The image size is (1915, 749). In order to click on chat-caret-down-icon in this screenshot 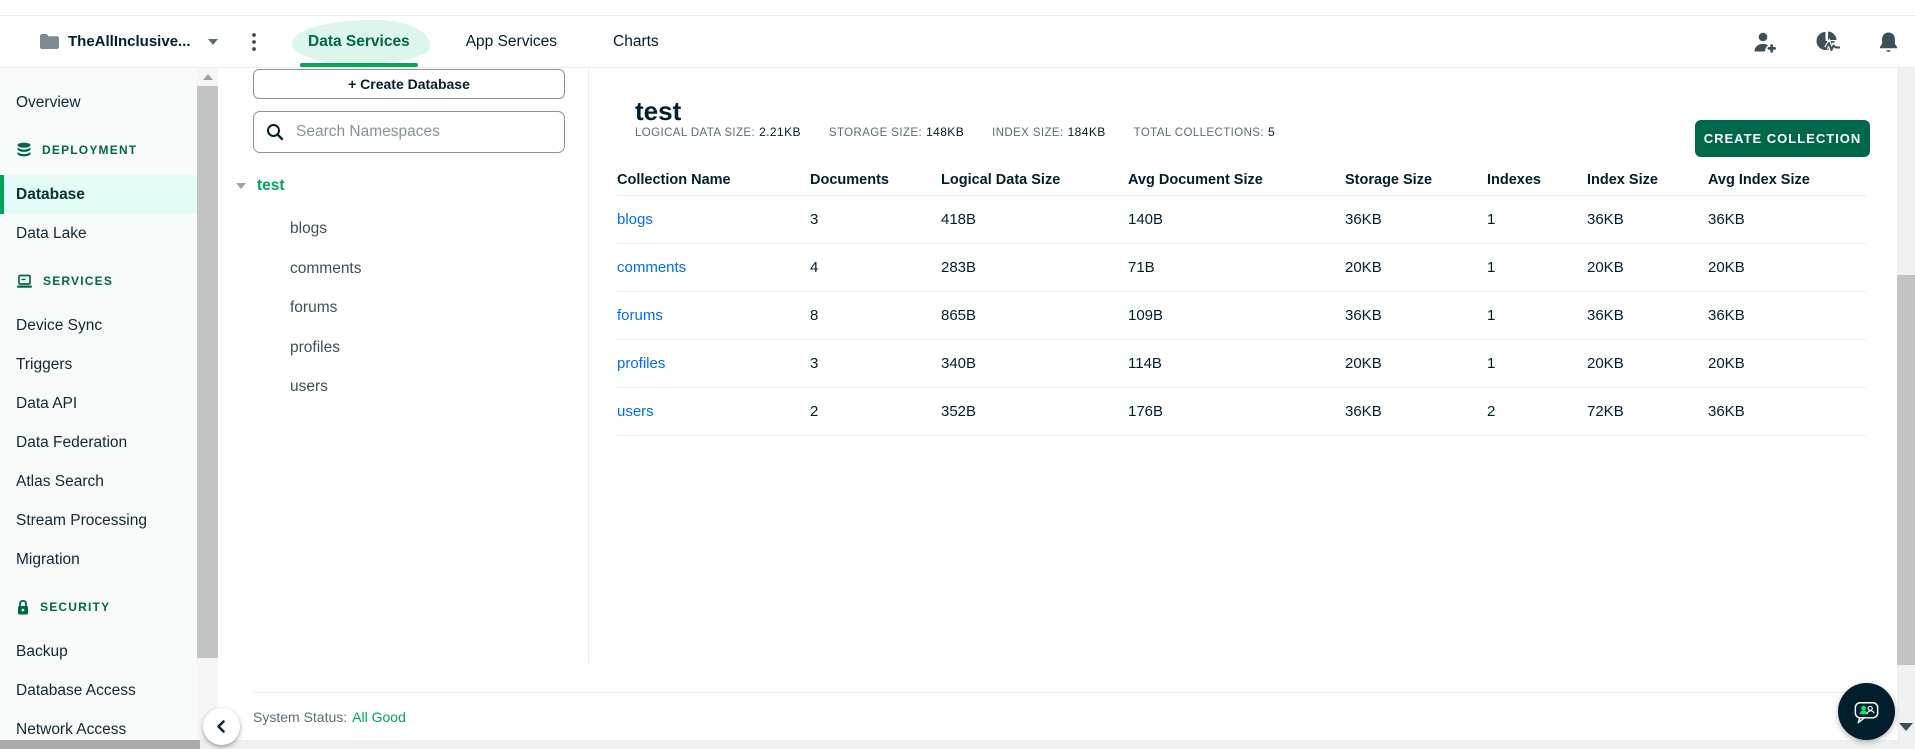, I will do `click(1906, 727)`.